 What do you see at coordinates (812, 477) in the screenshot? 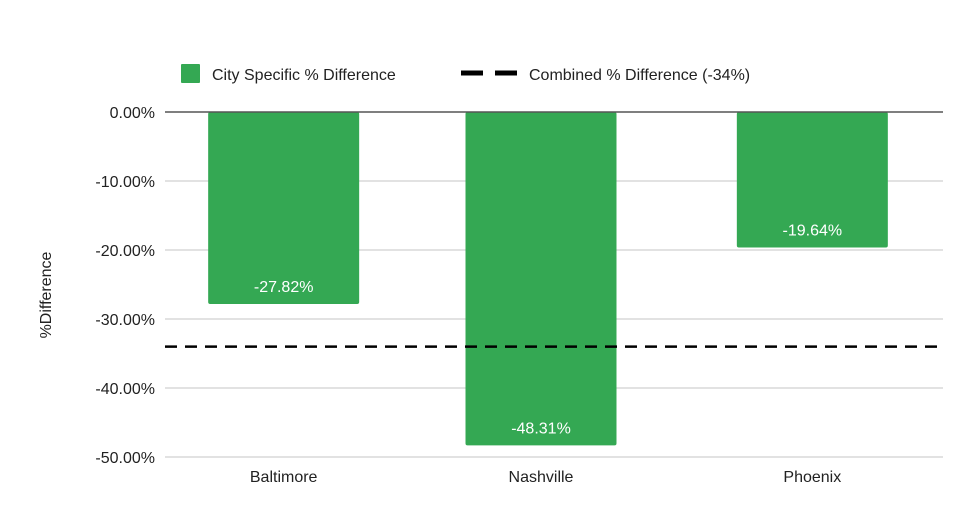
I see `x-tick-label: Phoenix` at bounding box center [812, 477].